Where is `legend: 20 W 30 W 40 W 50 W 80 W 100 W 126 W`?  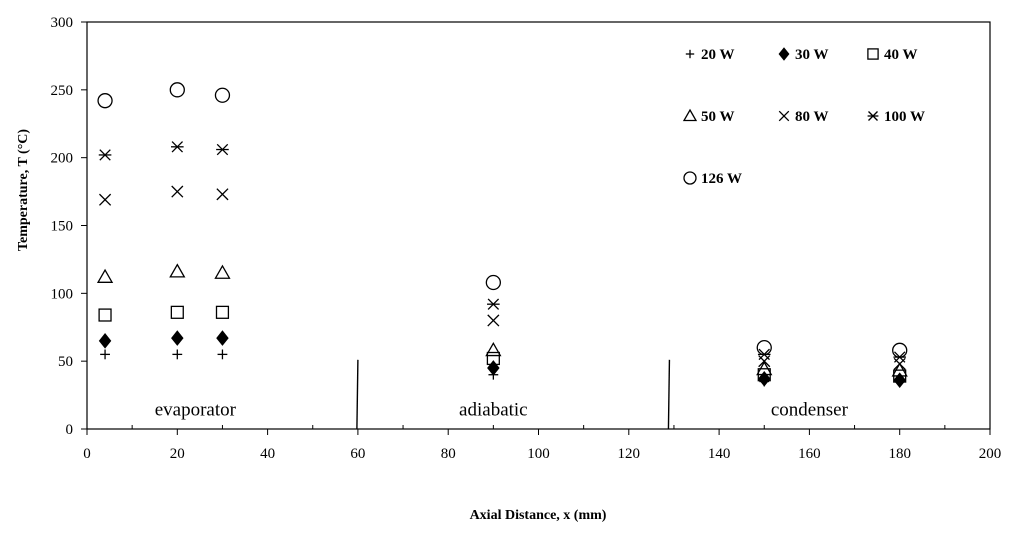
legend: 20 W 30 W 40 W 50 W 80 W 100 W 126 W is located at coordinates (803, 117).